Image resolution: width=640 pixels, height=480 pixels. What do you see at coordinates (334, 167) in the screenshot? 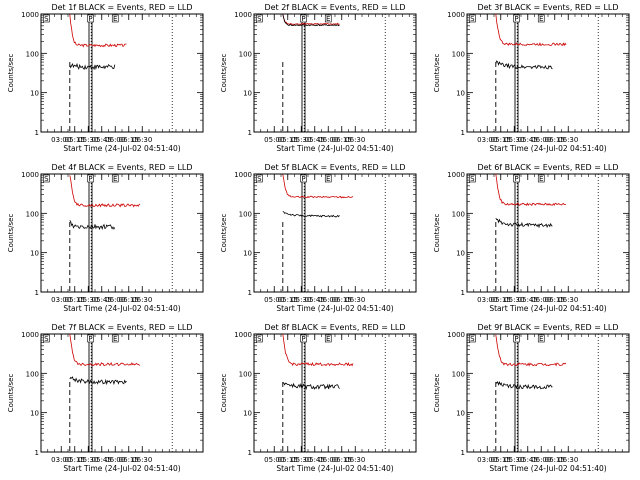
I see `plot-title: Det 5f BLACK = Events, RED = LLD` at bounding box center [334, 167].